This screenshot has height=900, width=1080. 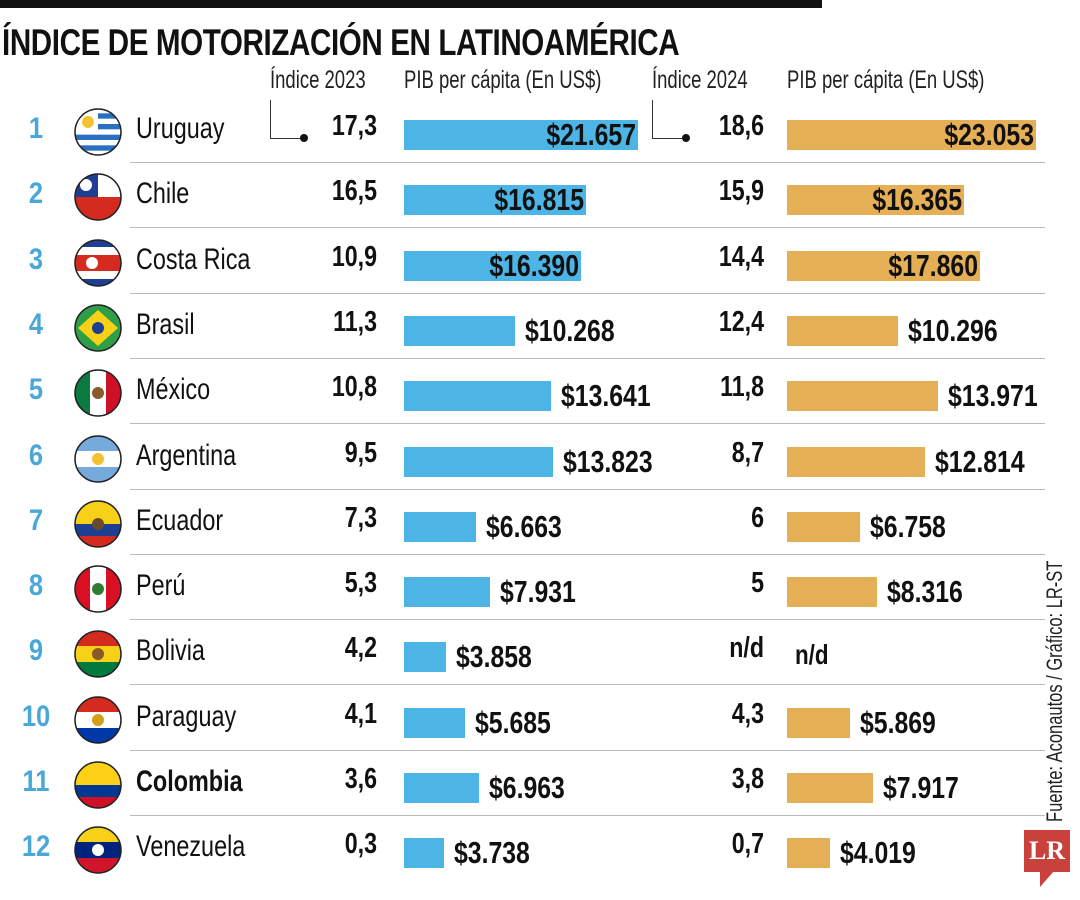 What do you see at coordinates (886, 80) in the screenshot?
I see `header-pib-2024: PIB per cápita (En US$)` at bounding box center [886, 80].